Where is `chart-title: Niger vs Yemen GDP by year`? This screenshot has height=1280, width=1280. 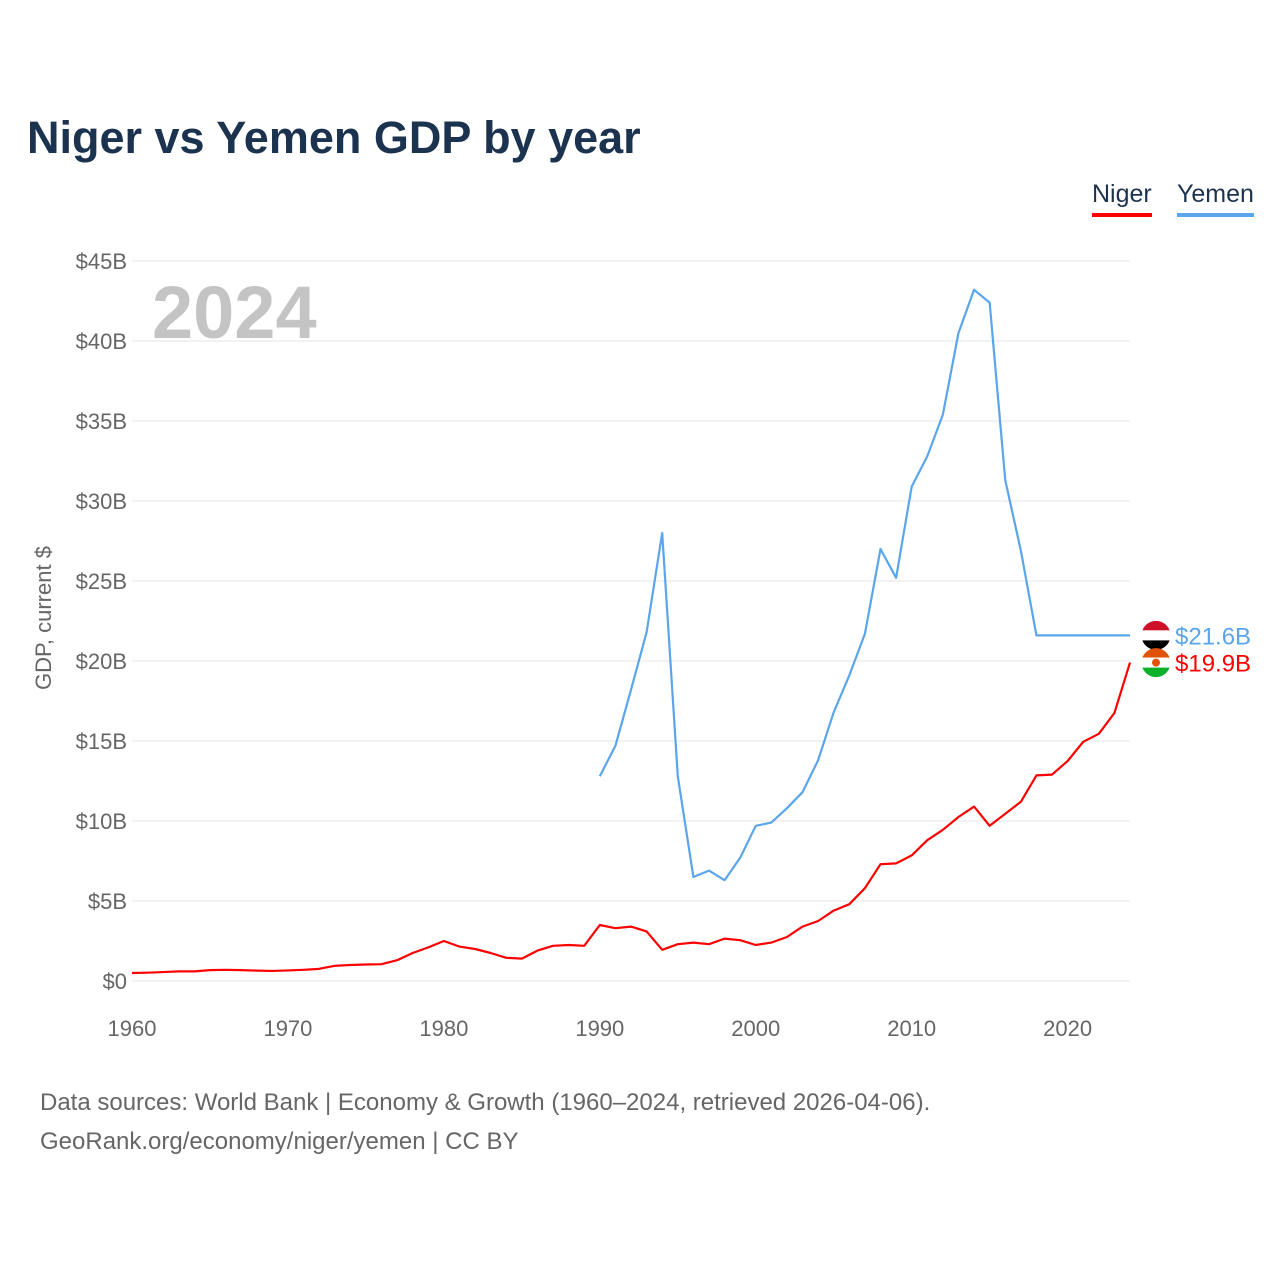 chart-title: Niger vs Yemen GDP by year is located at coordinates (334, 137).